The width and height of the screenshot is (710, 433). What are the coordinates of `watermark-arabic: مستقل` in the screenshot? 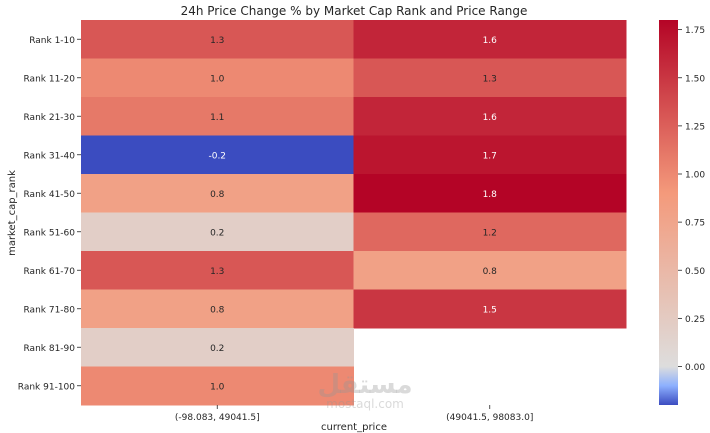 It's located at (365, 385).